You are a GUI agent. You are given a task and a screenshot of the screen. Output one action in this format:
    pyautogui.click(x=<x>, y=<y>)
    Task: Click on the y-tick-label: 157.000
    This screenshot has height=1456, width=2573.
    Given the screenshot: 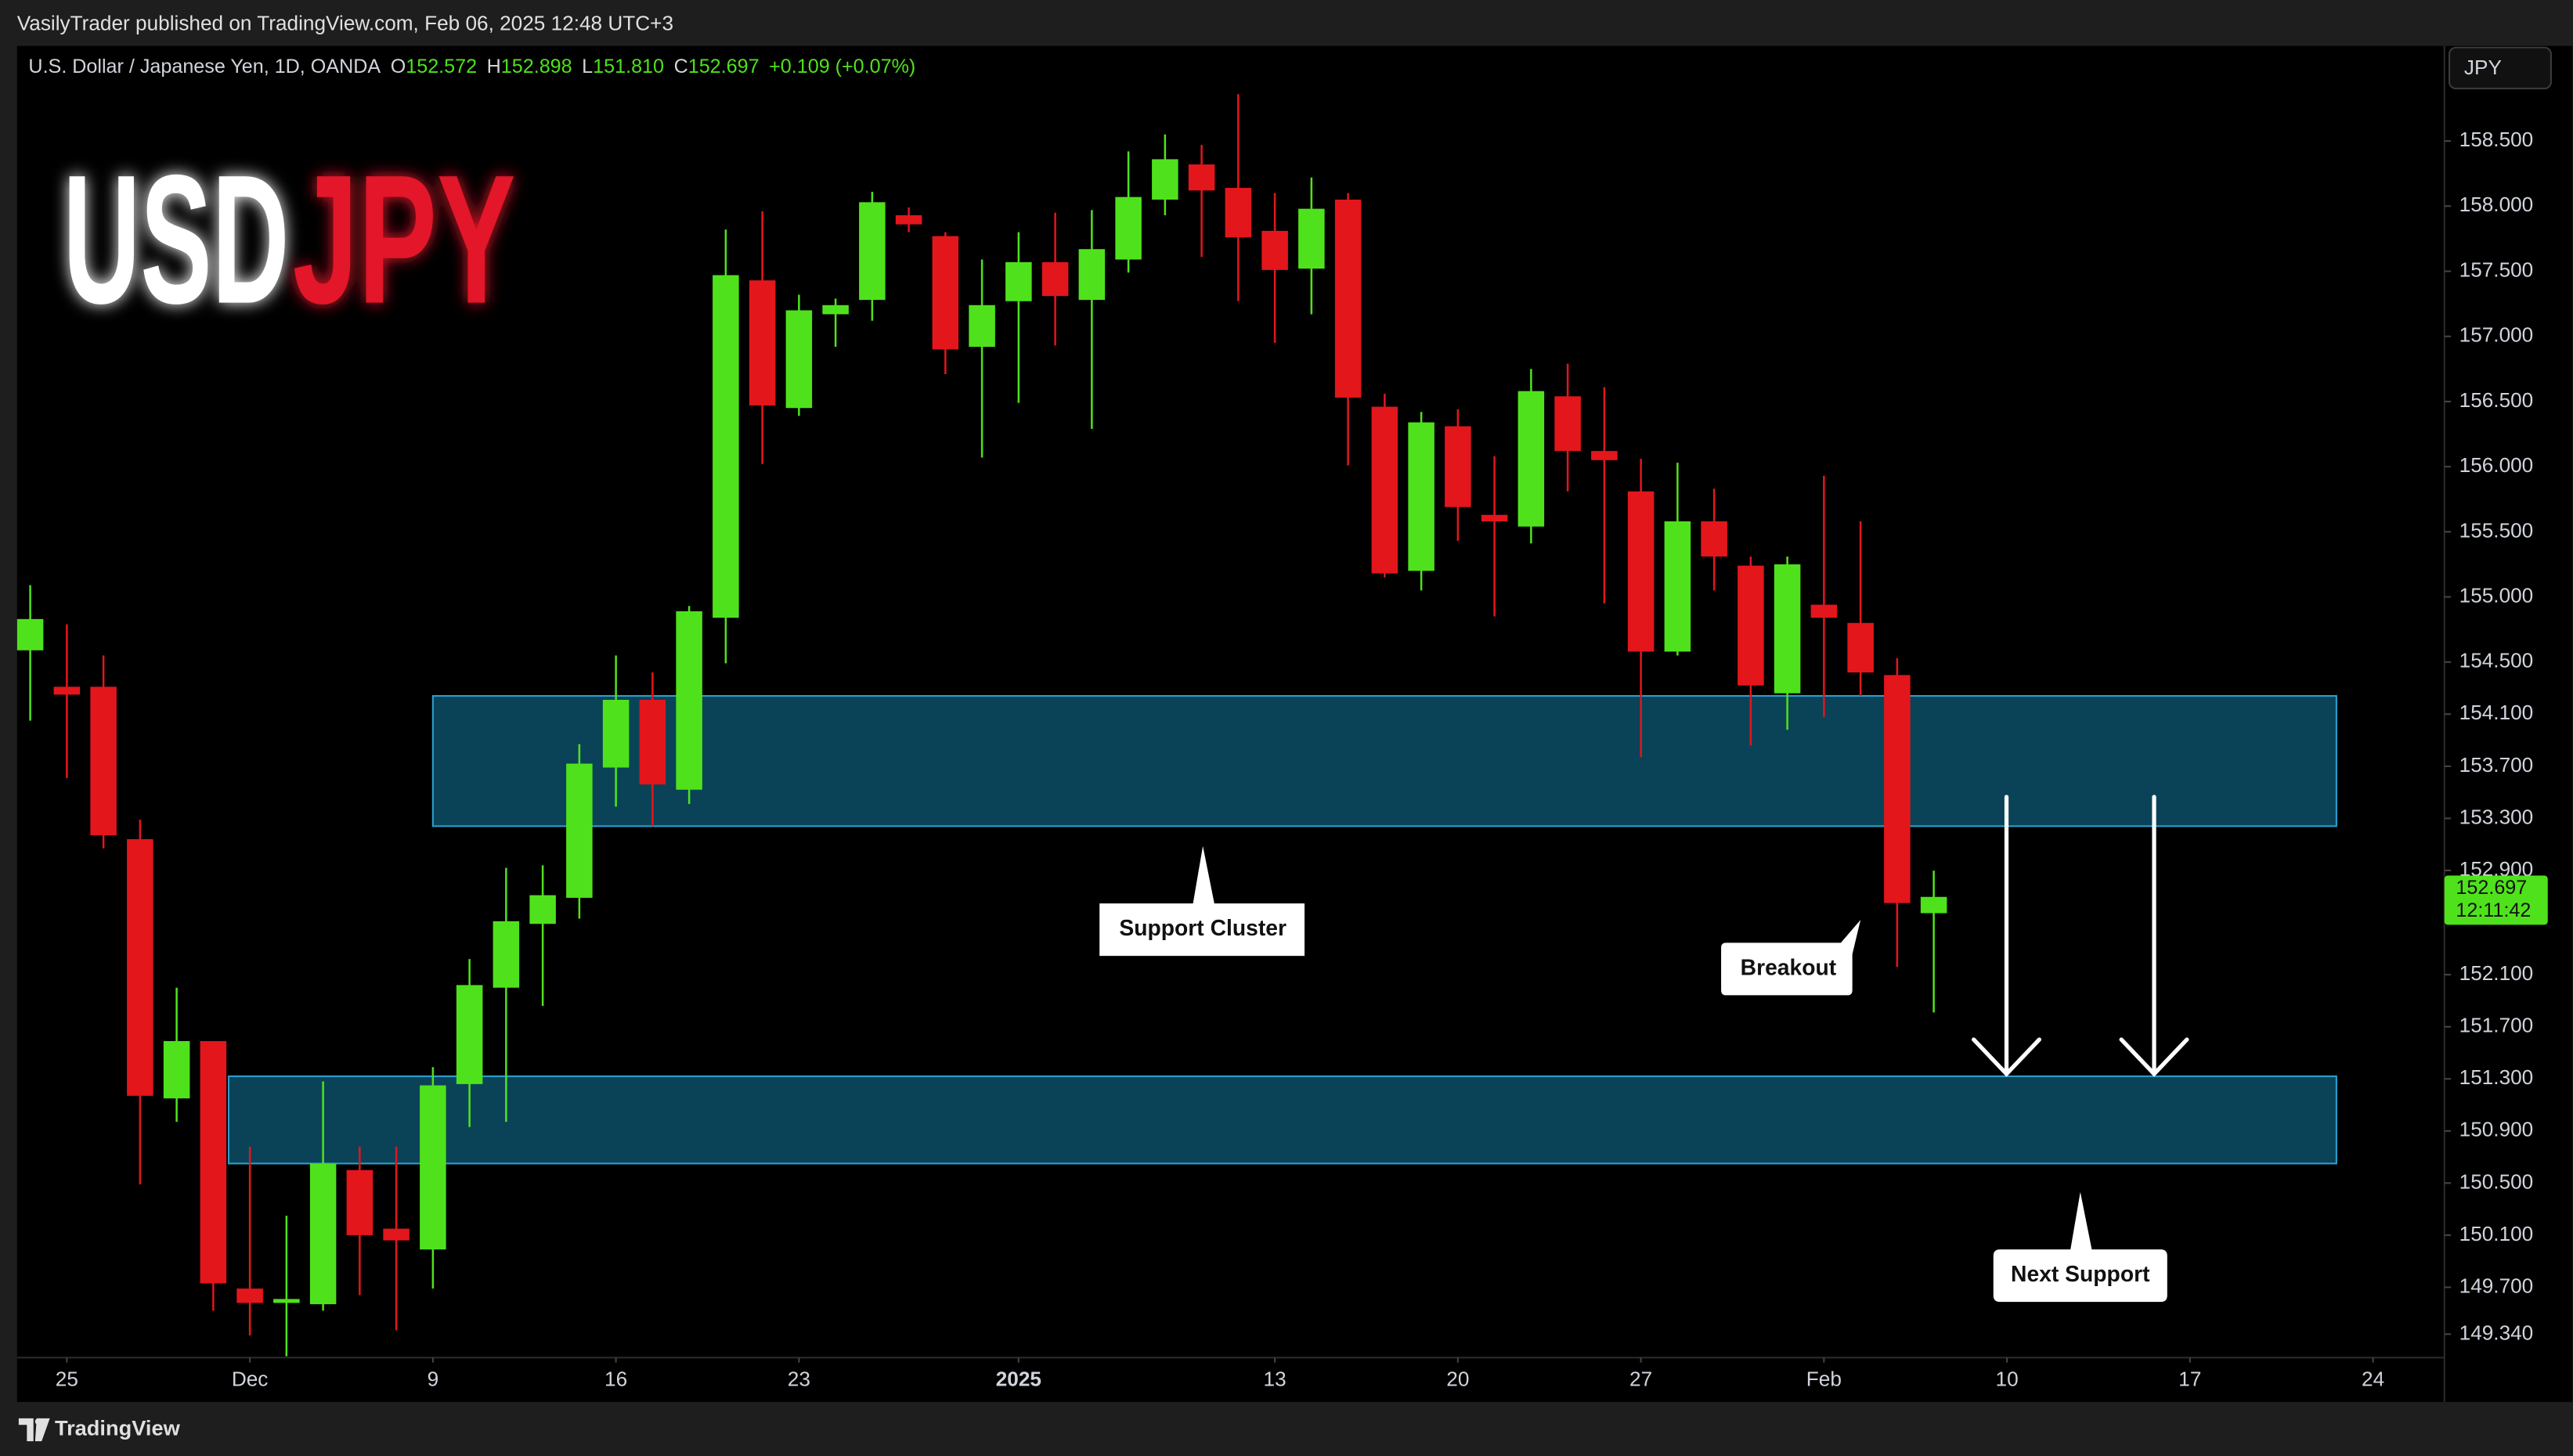 What is the action you would take?
    pyautogui.click(x=2496, y=335)
    